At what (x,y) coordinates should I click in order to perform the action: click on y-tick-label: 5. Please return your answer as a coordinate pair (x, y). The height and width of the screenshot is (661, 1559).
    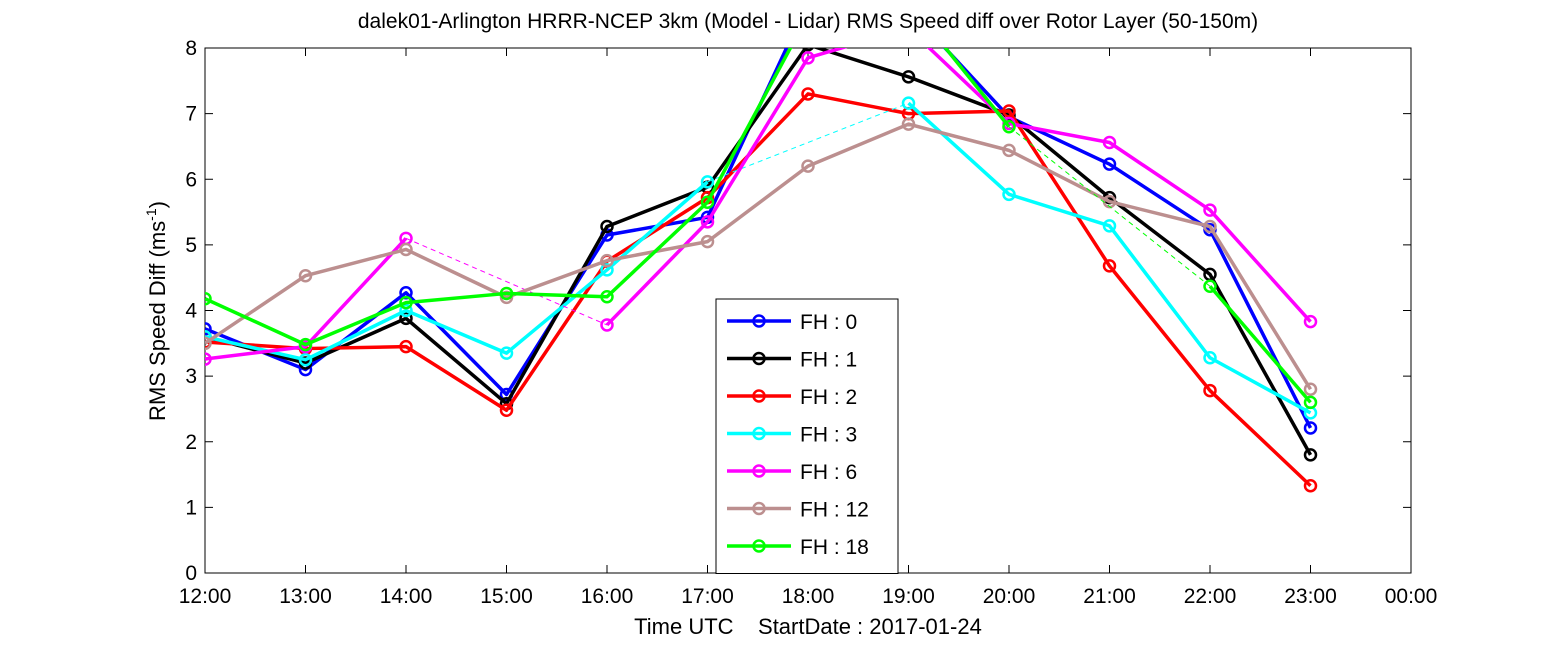
    Looking at the image, I should click on (191, 245).